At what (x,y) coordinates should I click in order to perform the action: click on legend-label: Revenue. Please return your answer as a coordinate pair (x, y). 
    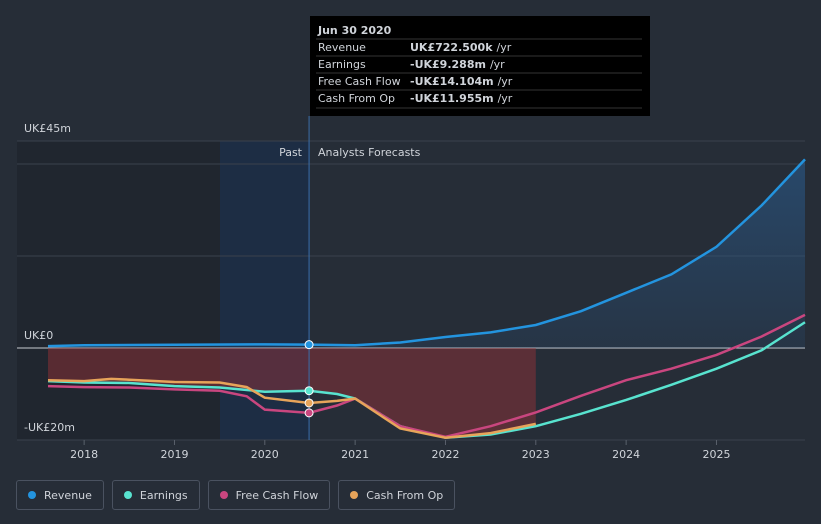
    Looking at the image, I should click on (68, 495).